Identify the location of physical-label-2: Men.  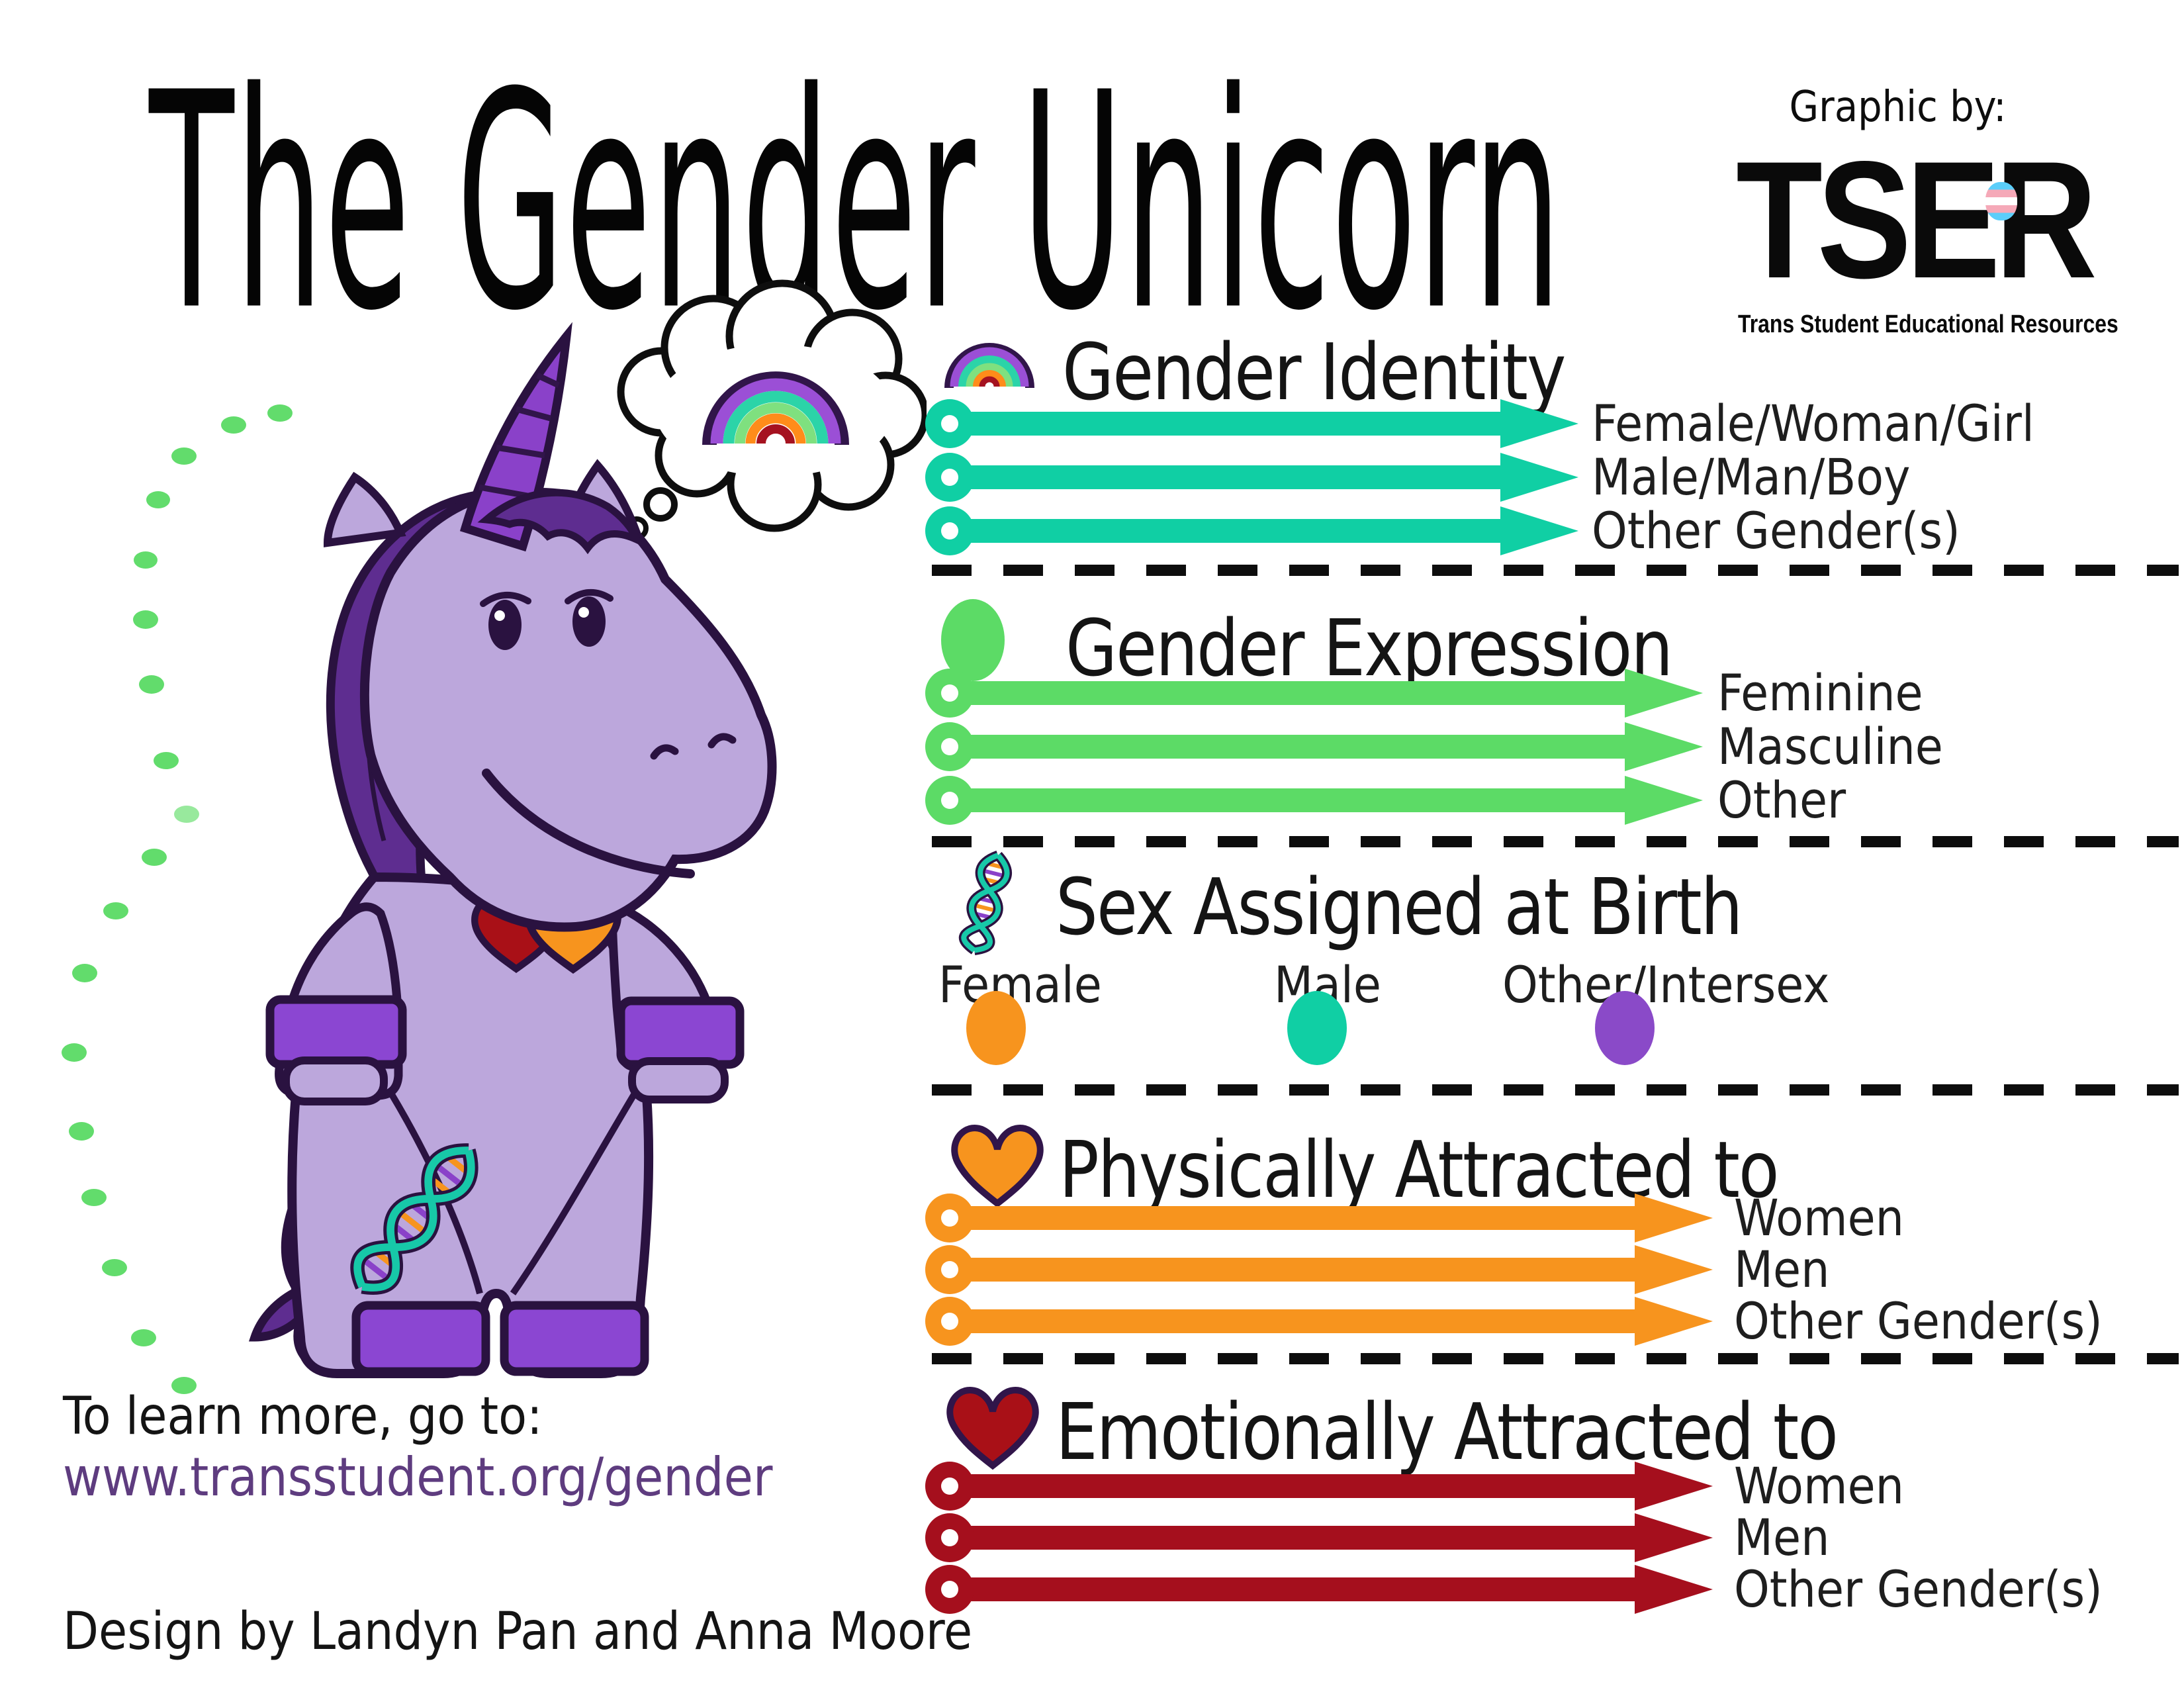
(1782, 1269).